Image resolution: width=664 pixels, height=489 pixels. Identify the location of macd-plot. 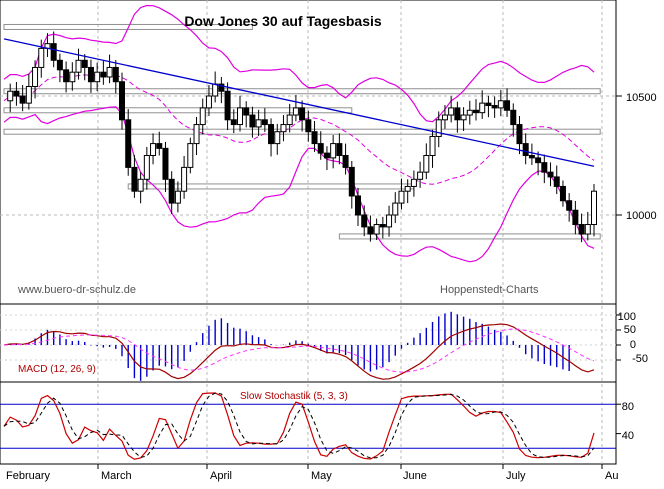
(299, 346).